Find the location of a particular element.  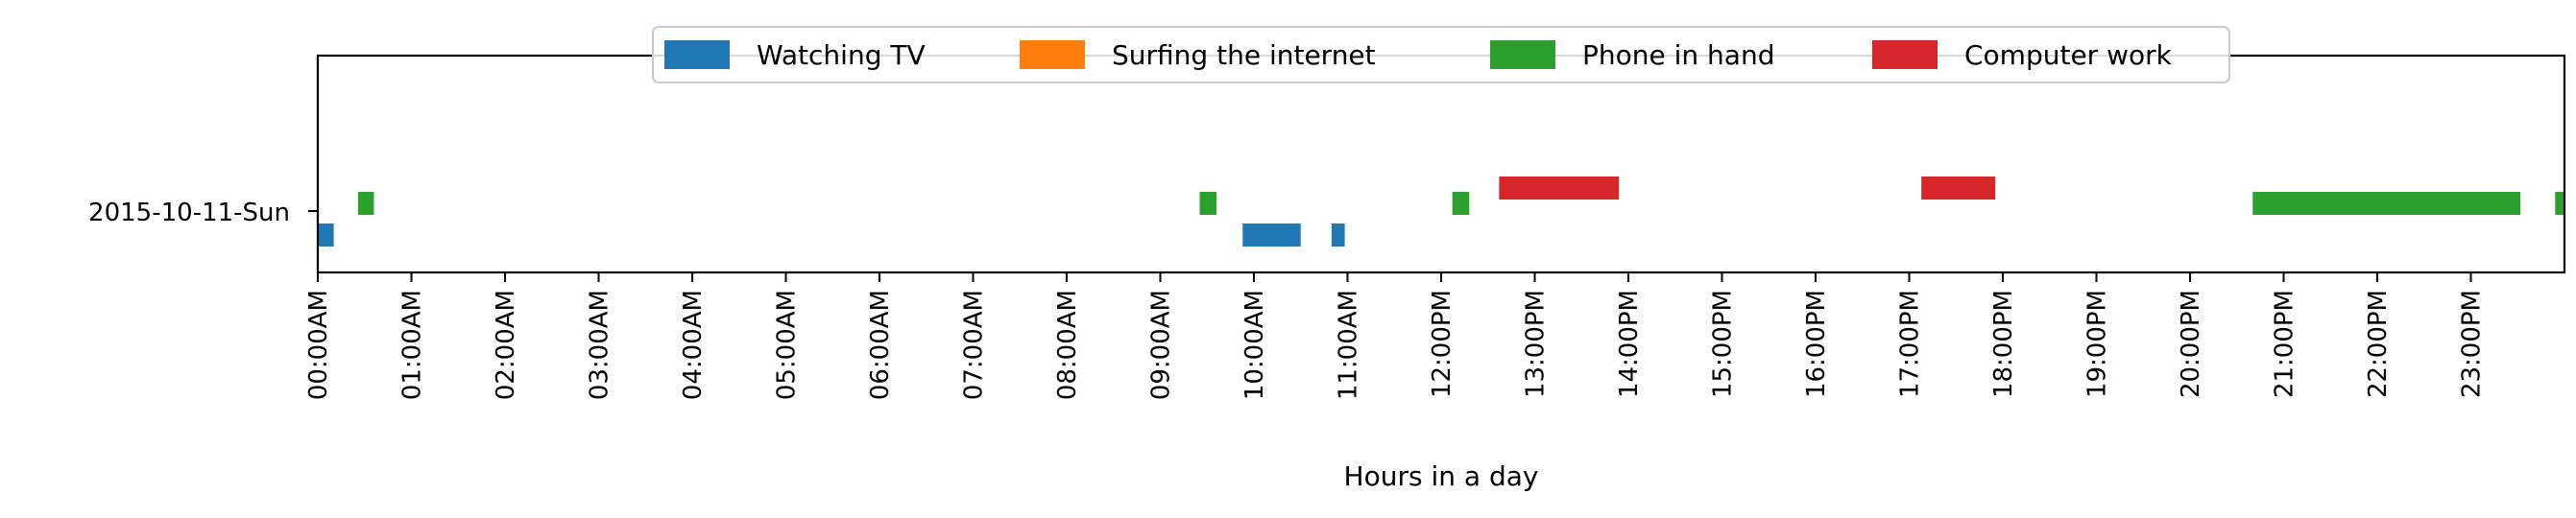

x-tick-label: 19:00PM is located at coordinates (2097, 344).